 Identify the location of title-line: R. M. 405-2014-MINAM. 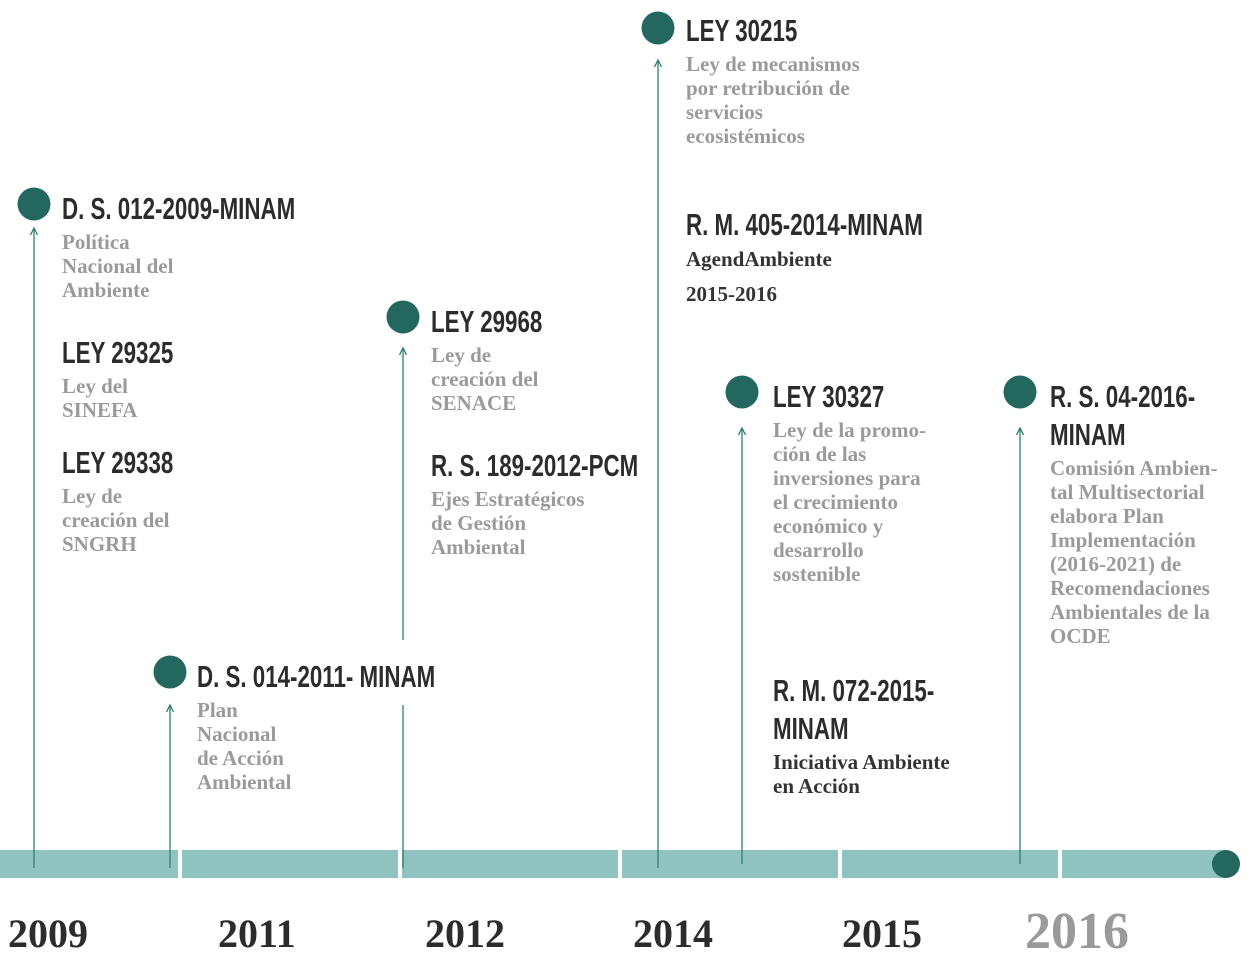
(804, 224).